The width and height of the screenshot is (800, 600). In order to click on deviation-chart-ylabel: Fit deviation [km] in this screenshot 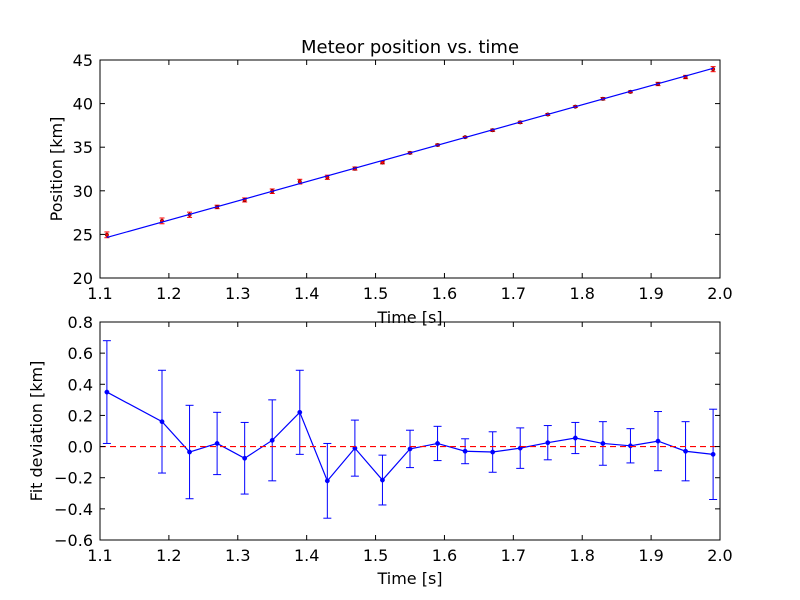, I will do `click(36, 431)`.